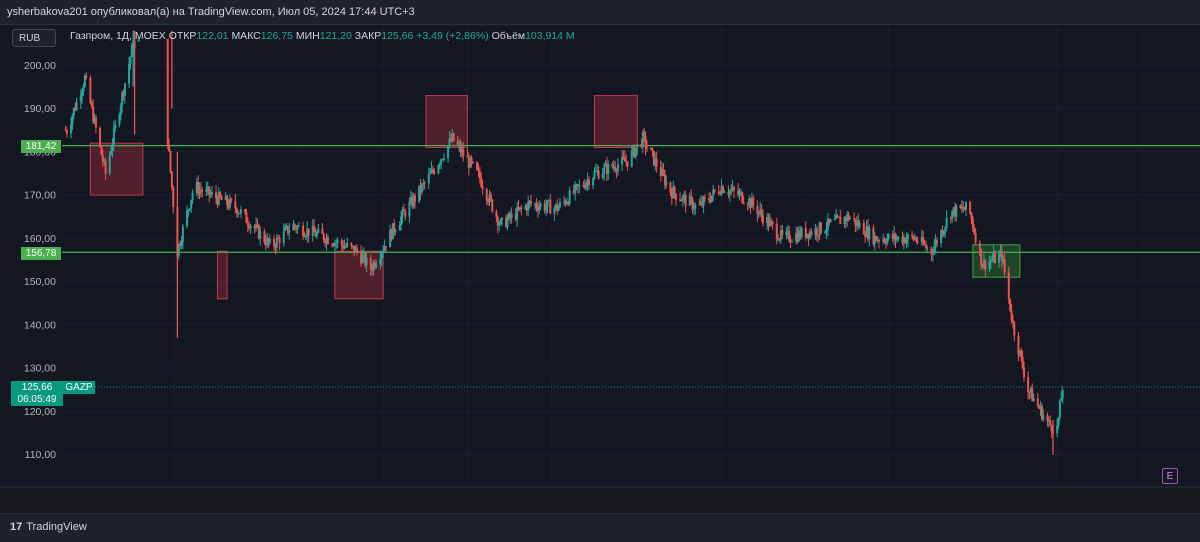 Image resolution: width=1200 pixels, height=542 pixels. I want to click on footer-bar, so click(600, 527).